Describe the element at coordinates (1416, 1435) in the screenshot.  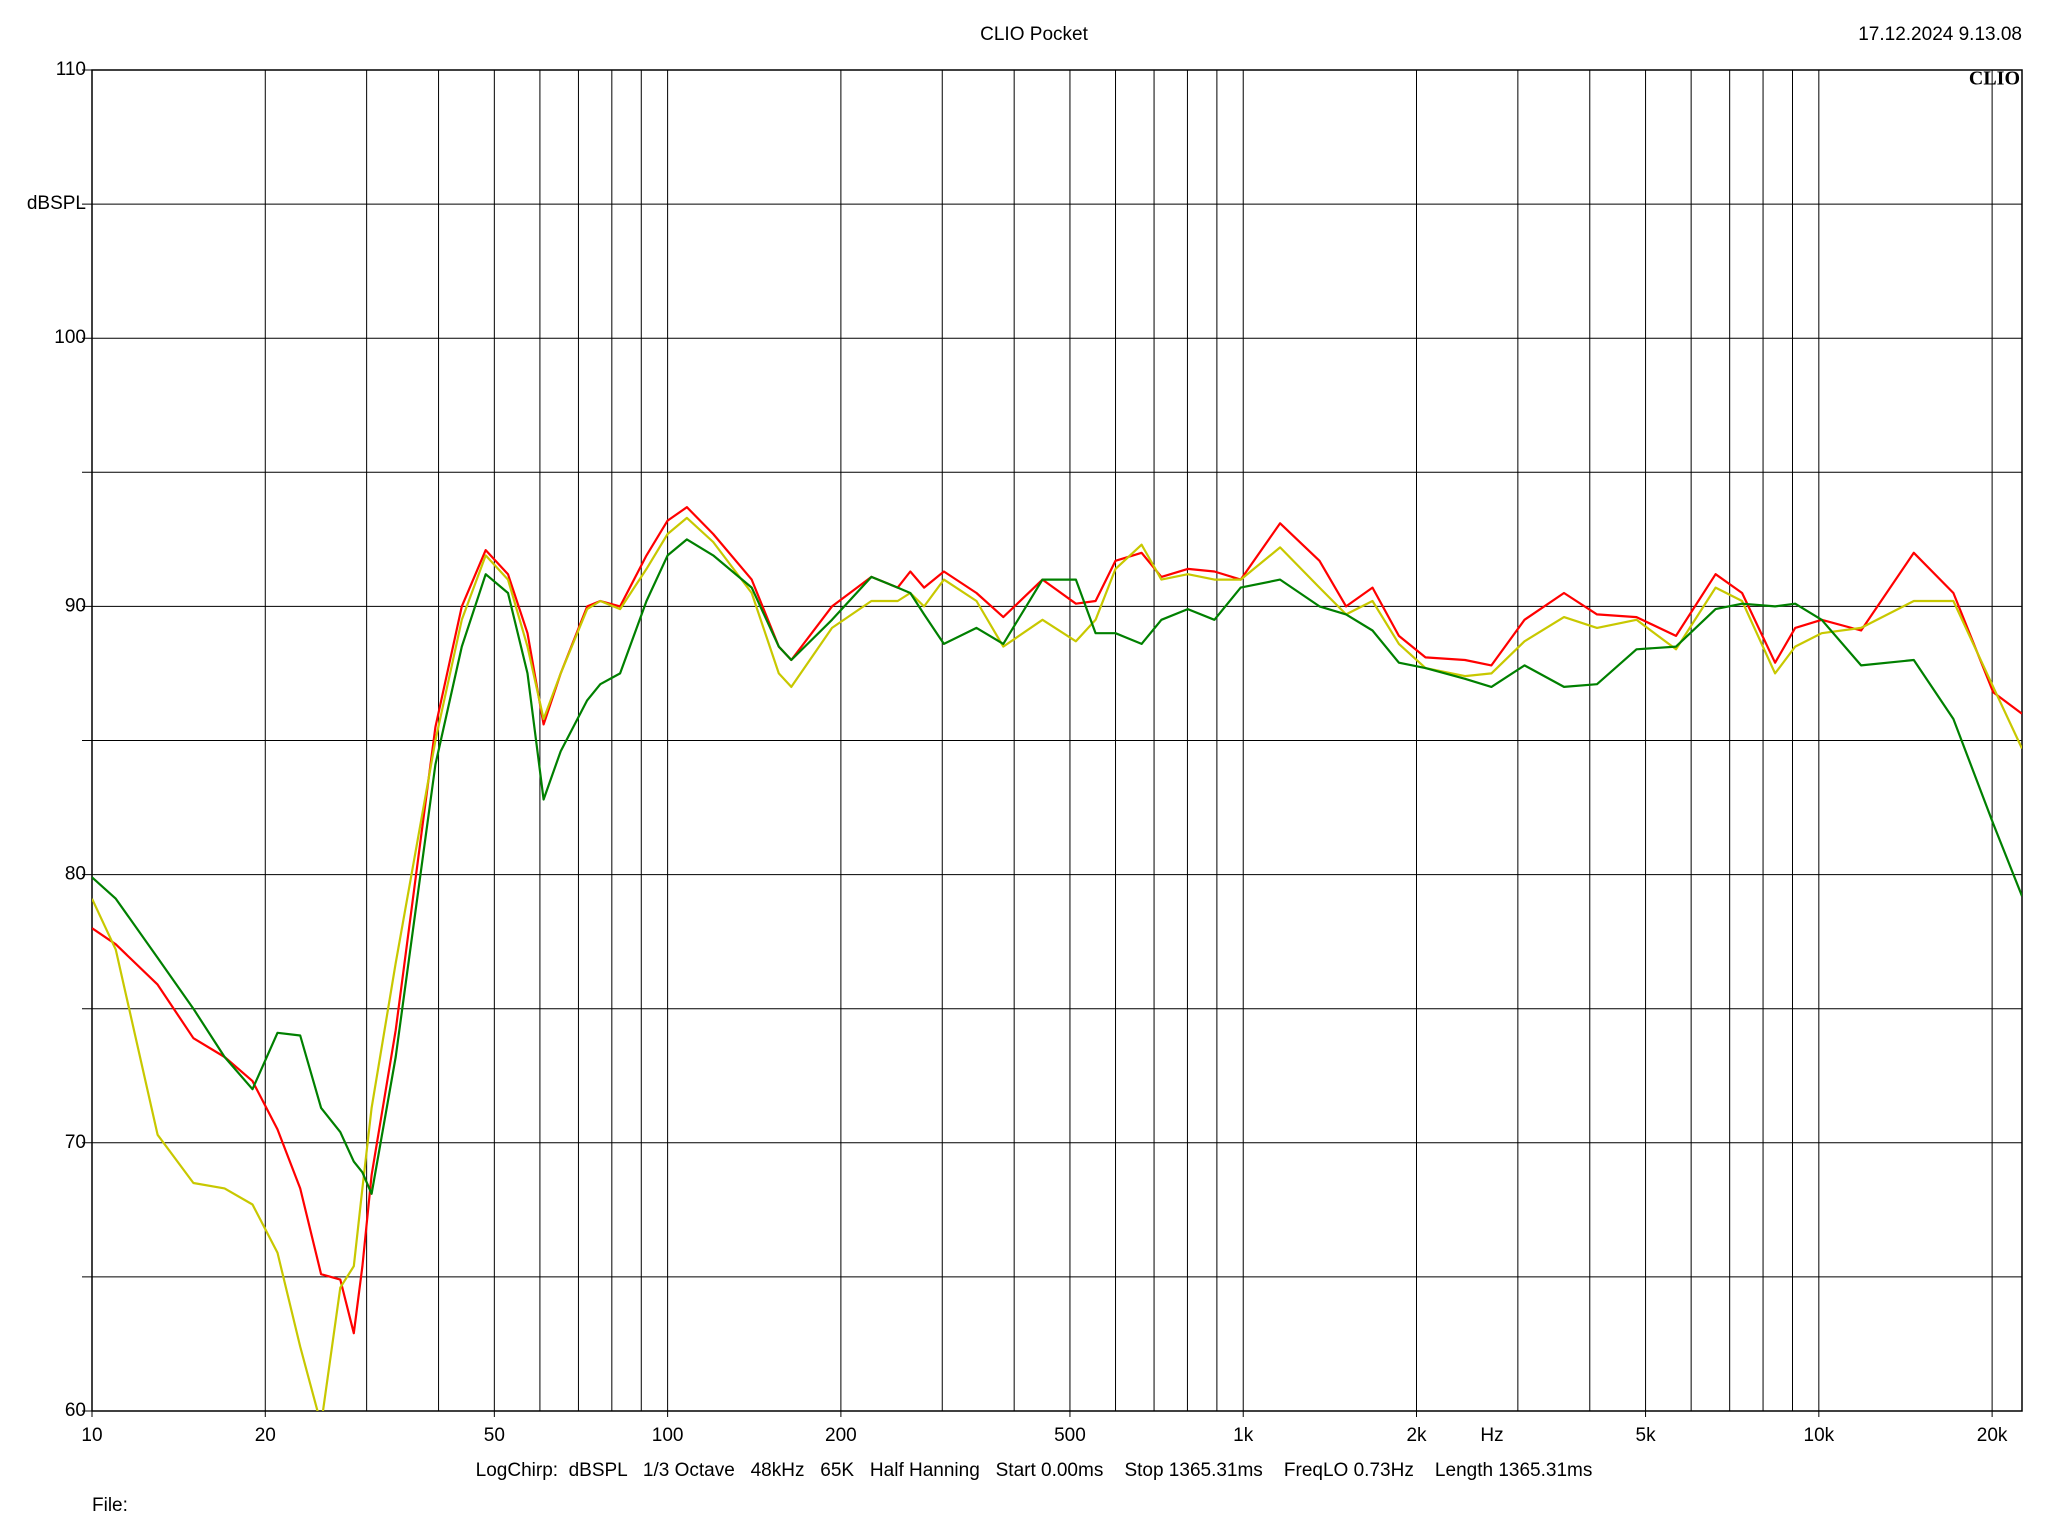
I see `x-tick-label: 2k` at that location.